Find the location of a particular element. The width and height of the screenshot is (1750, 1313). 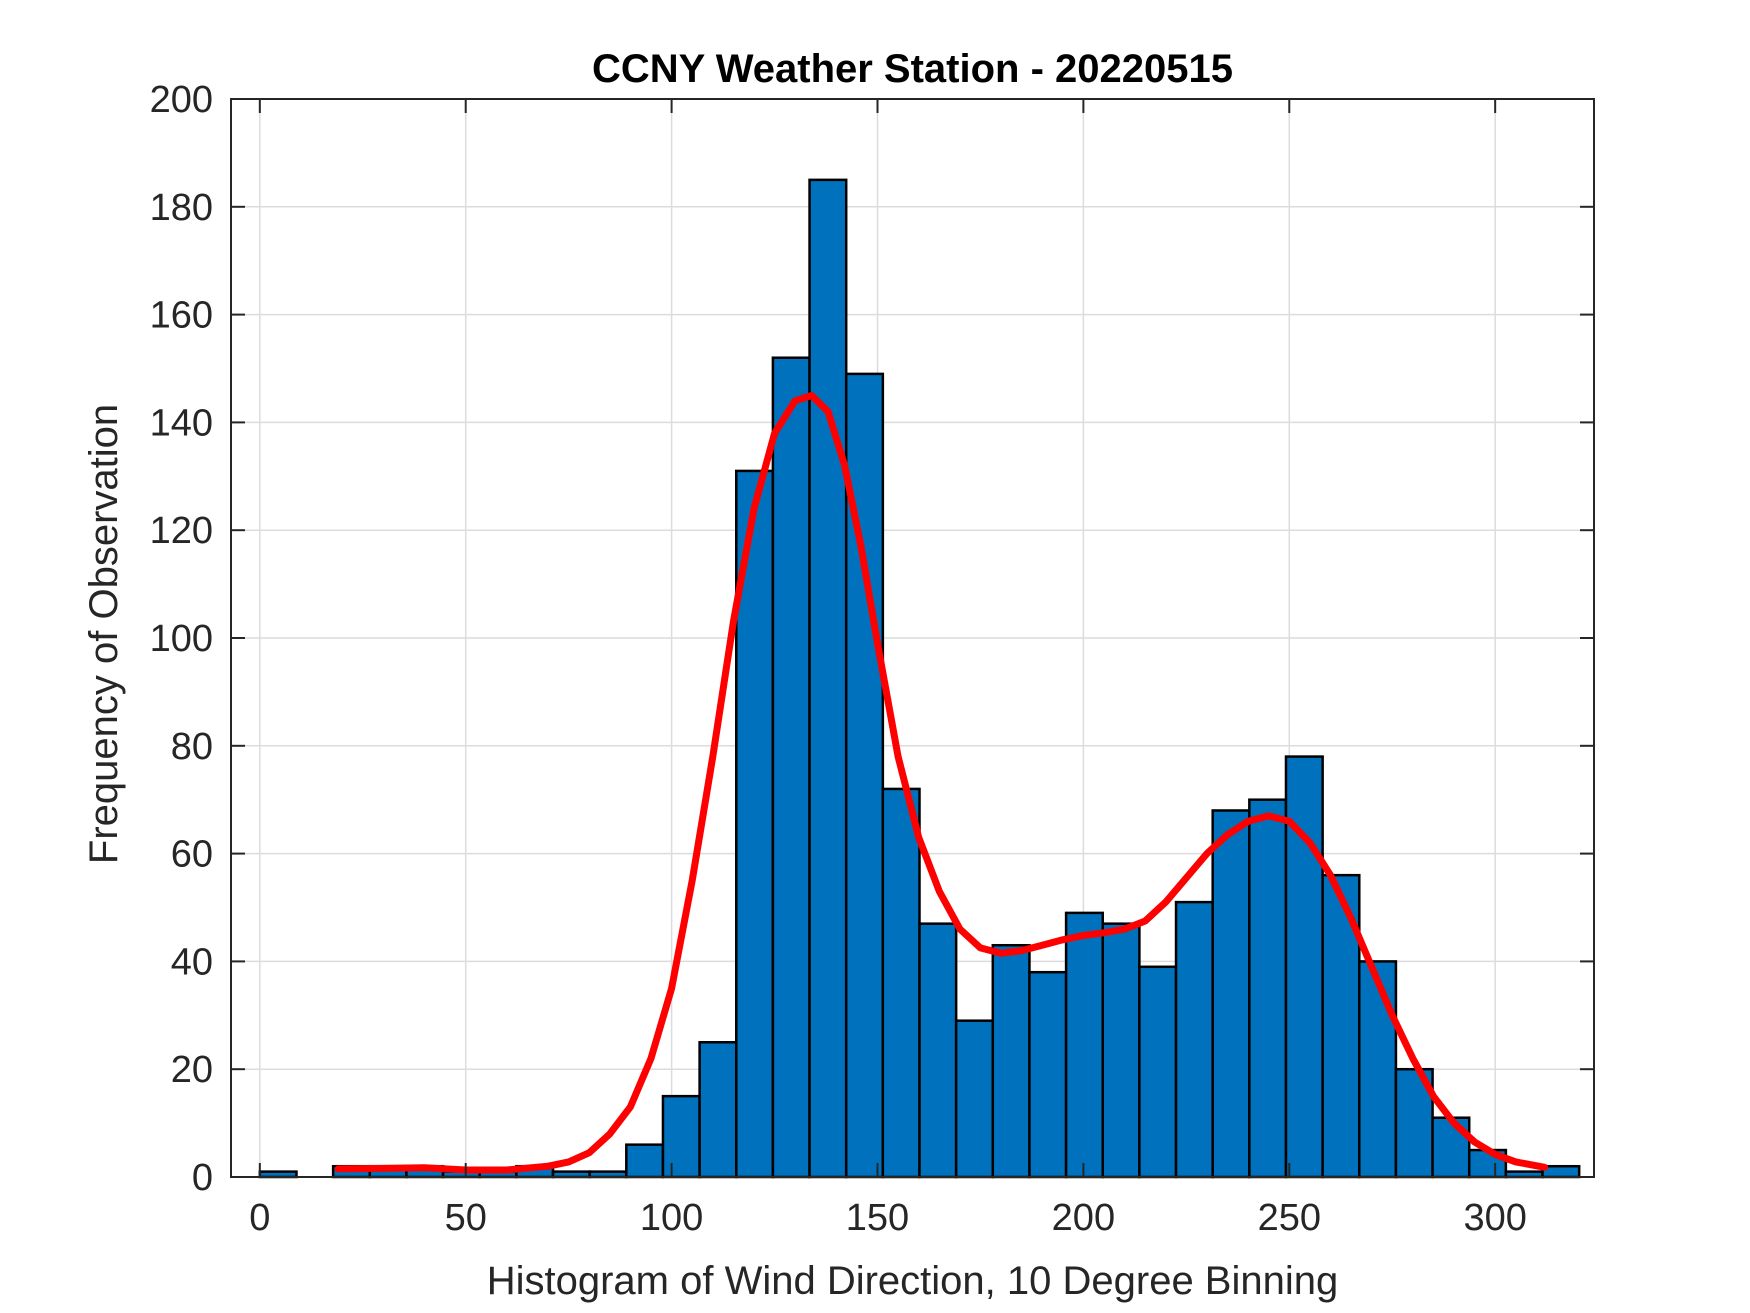

x-tick-label: 0 is located at coordinates (259, 1218).